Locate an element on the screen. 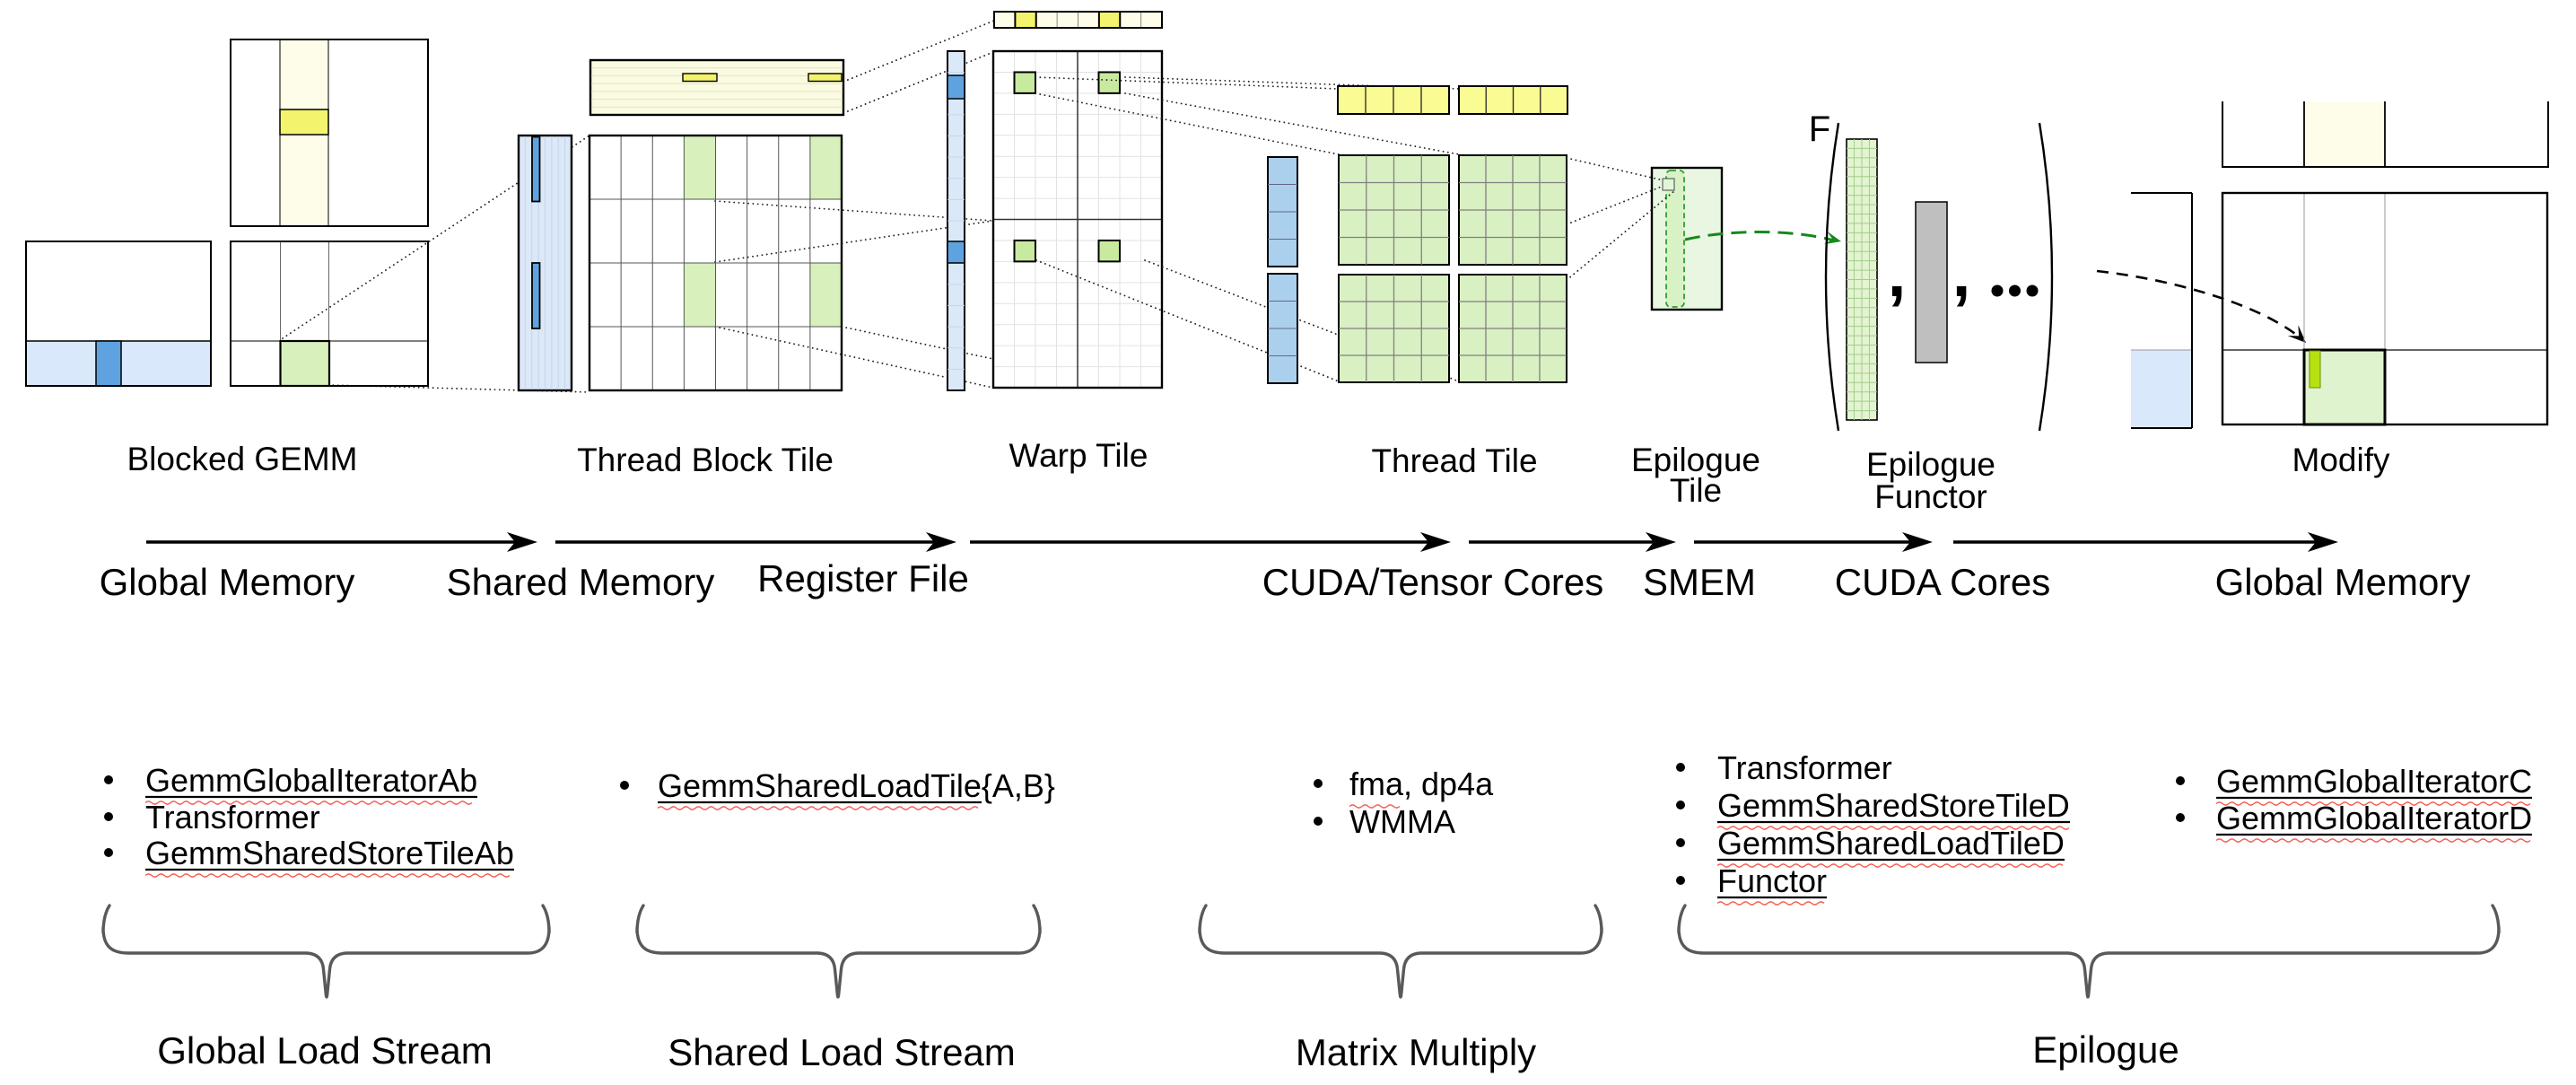  svg-text: Shared Load Stream is located at coordinates (842, 1052).